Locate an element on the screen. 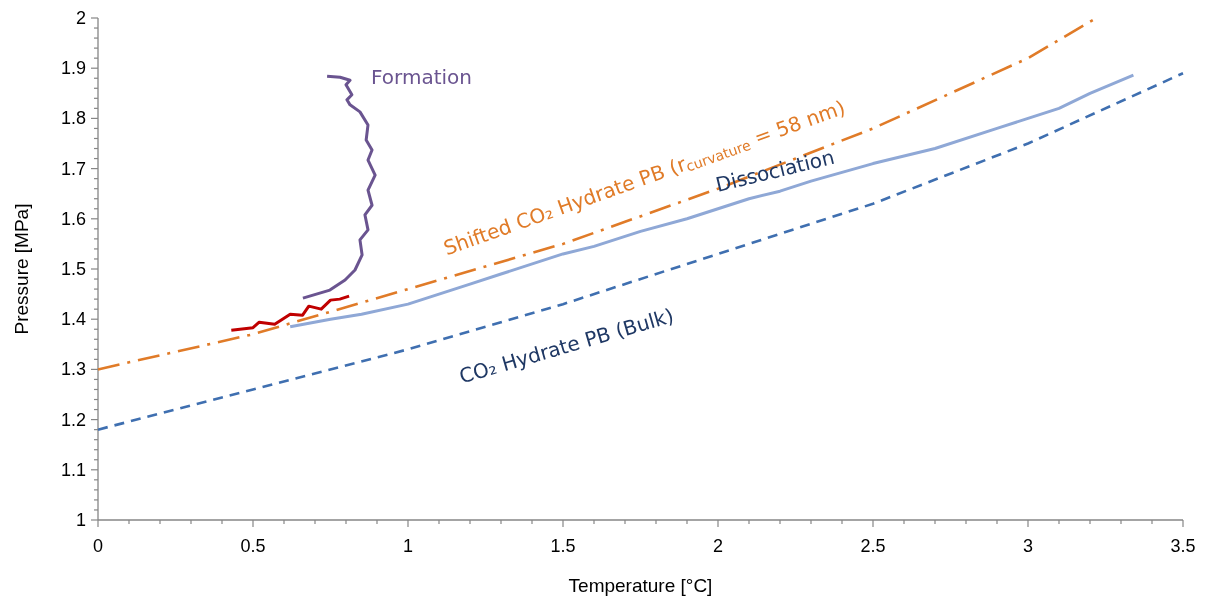 The height and width of the screenshot is (602, 1214). x-tick-label: 2 is located at coordinates (718, 546).